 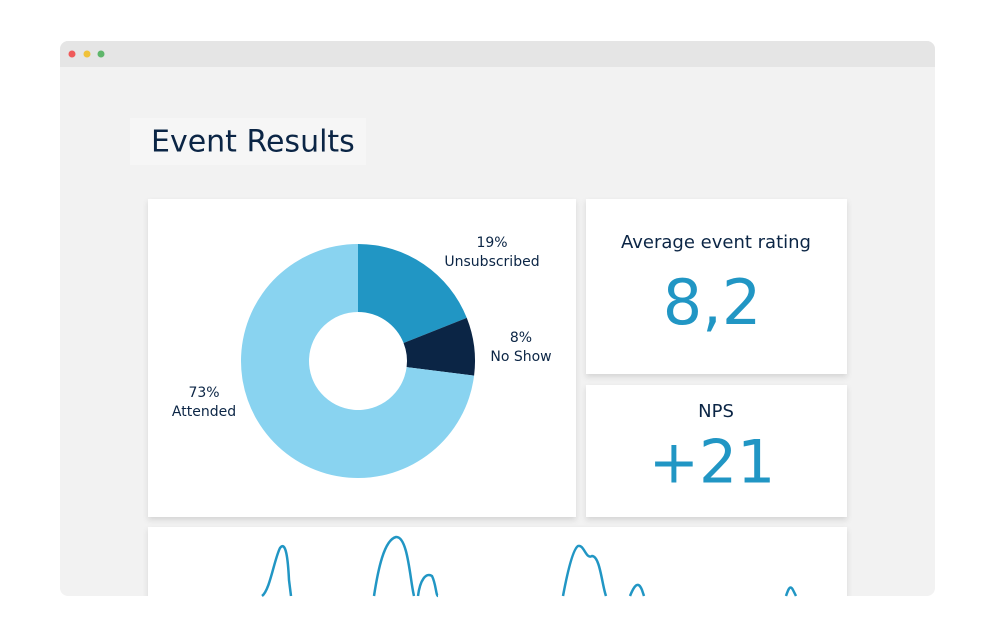 I want to click on card-value: +21, so click(x=712, y=463).